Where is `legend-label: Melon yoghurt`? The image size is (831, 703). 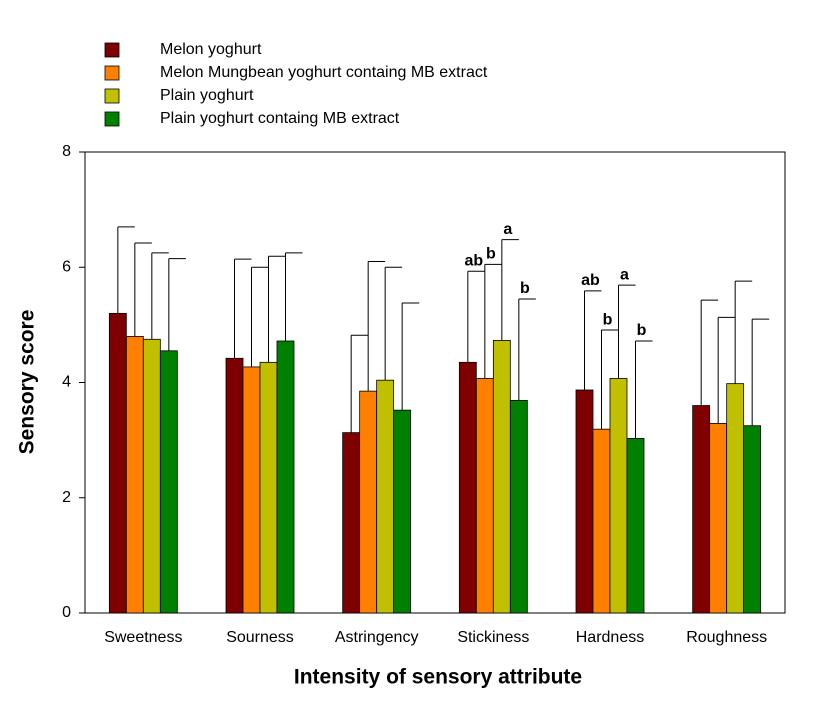
legend-label: Melon yoghurt is located at coordinates (211, 49).